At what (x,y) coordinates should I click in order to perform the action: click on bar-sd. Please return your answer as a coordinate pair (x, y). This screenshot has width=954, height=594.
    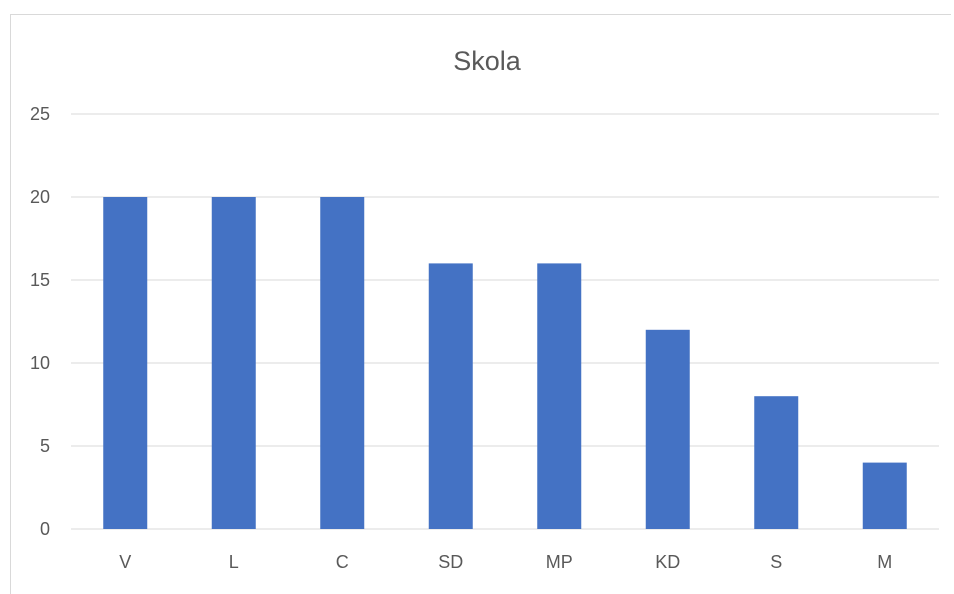
    Looking at the image, I should click on (450, 396).